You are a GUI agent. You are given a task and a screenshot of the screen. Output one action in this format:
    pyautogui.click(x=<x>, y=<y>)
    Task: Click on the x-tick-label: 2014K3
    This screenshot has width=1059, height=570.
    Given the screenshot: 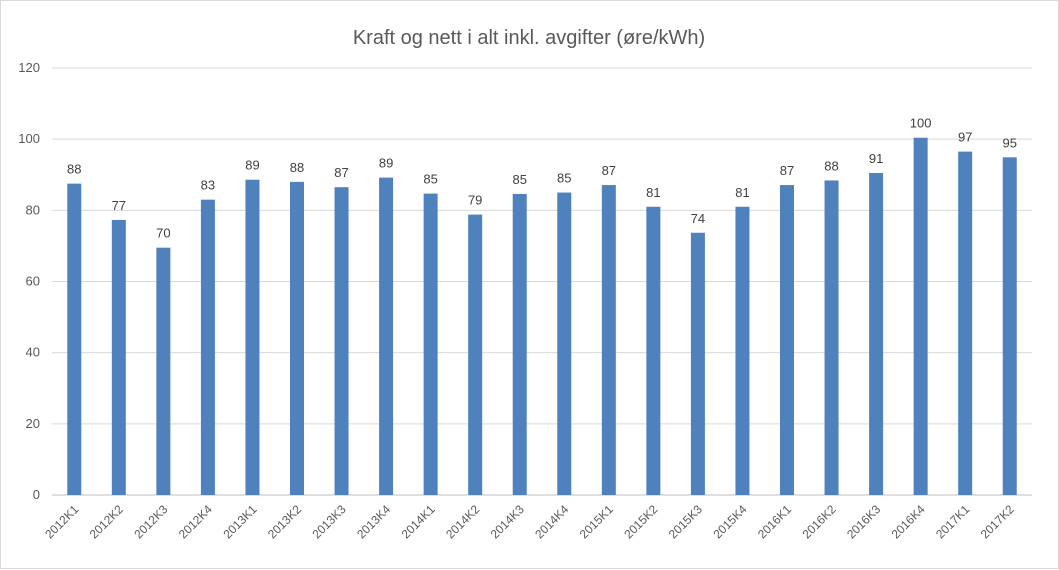 What is the action you would take?
    pyautogui.click(x=507, y=521)
    